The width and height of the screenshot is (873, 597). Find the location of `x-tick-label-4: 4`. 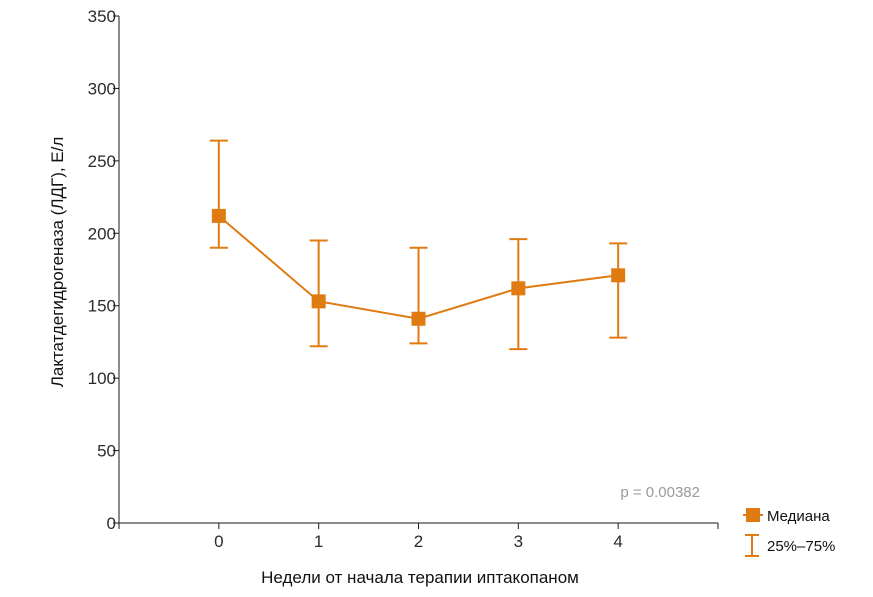

x-tick-label-4: 4 is located at coordinates (617, 541).